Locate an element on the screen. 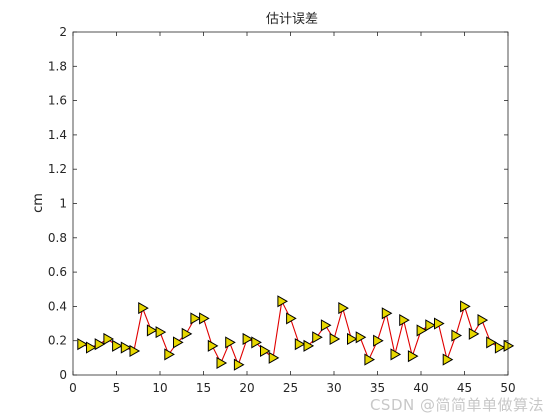  y-tick-label: 0.8 is located at coordinates (57, 238).